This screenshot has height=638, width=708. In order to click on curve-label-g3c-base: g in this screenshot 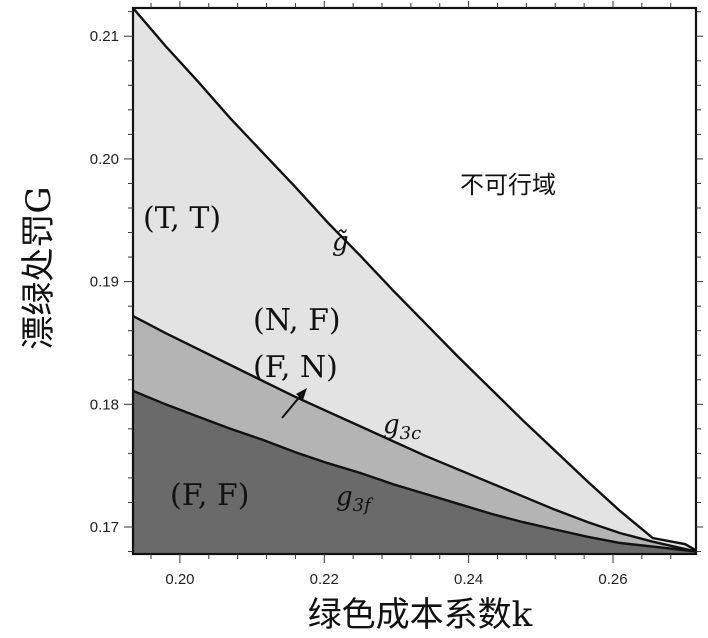, I will do `click(391, 425)`.